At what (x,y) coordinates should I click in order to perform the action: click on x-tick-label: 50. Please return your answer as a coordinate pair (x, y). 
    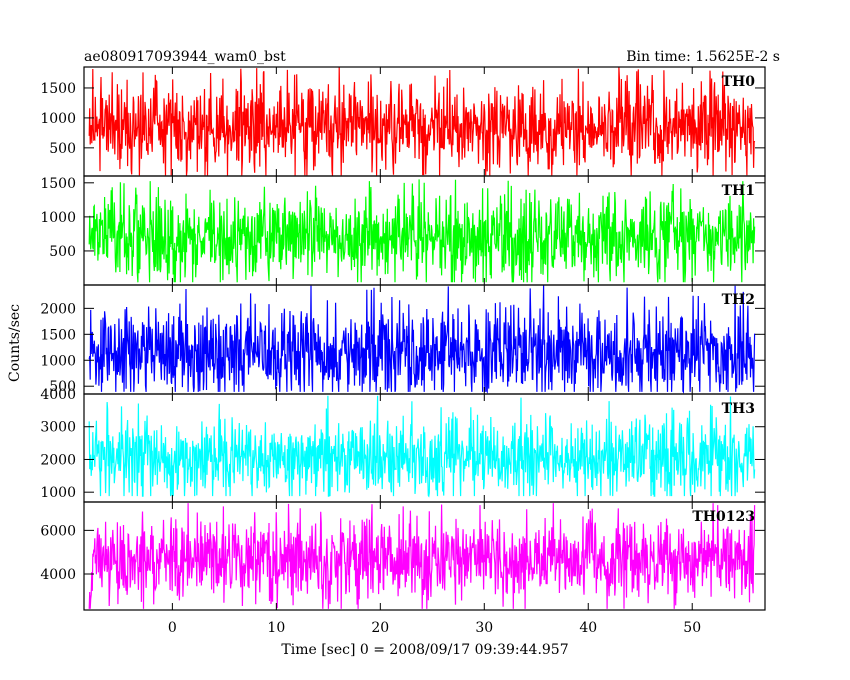
    Looking at the image, I should click on (692, 628).